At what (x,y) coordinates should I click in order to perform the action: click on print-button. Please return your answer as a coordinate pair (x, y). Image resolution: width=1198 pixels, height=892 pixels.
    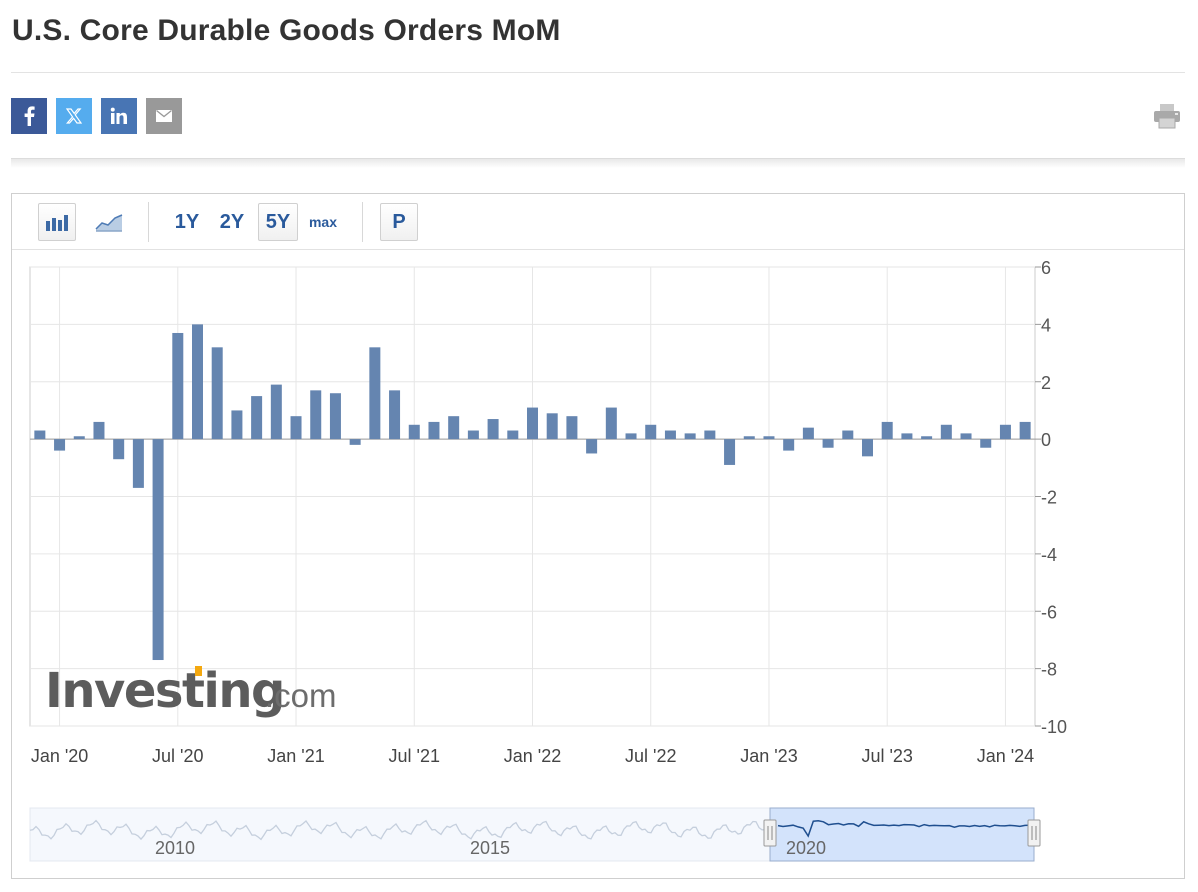
    Looking at the image, I should click on (1167, 116).